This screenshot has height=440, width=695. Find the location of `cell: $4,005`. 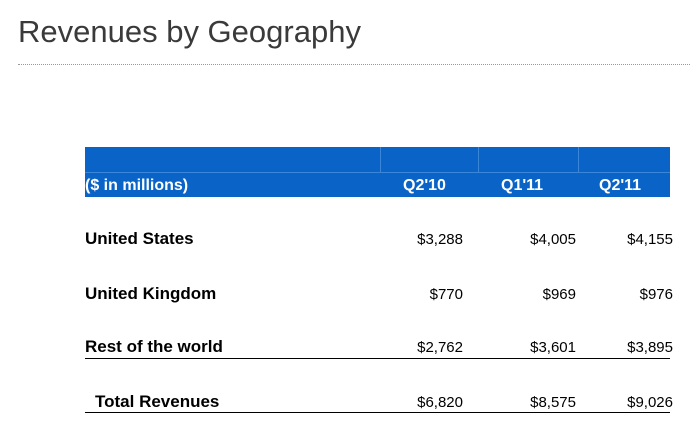

cell: $4,005 is located at coordinates (553, 239).